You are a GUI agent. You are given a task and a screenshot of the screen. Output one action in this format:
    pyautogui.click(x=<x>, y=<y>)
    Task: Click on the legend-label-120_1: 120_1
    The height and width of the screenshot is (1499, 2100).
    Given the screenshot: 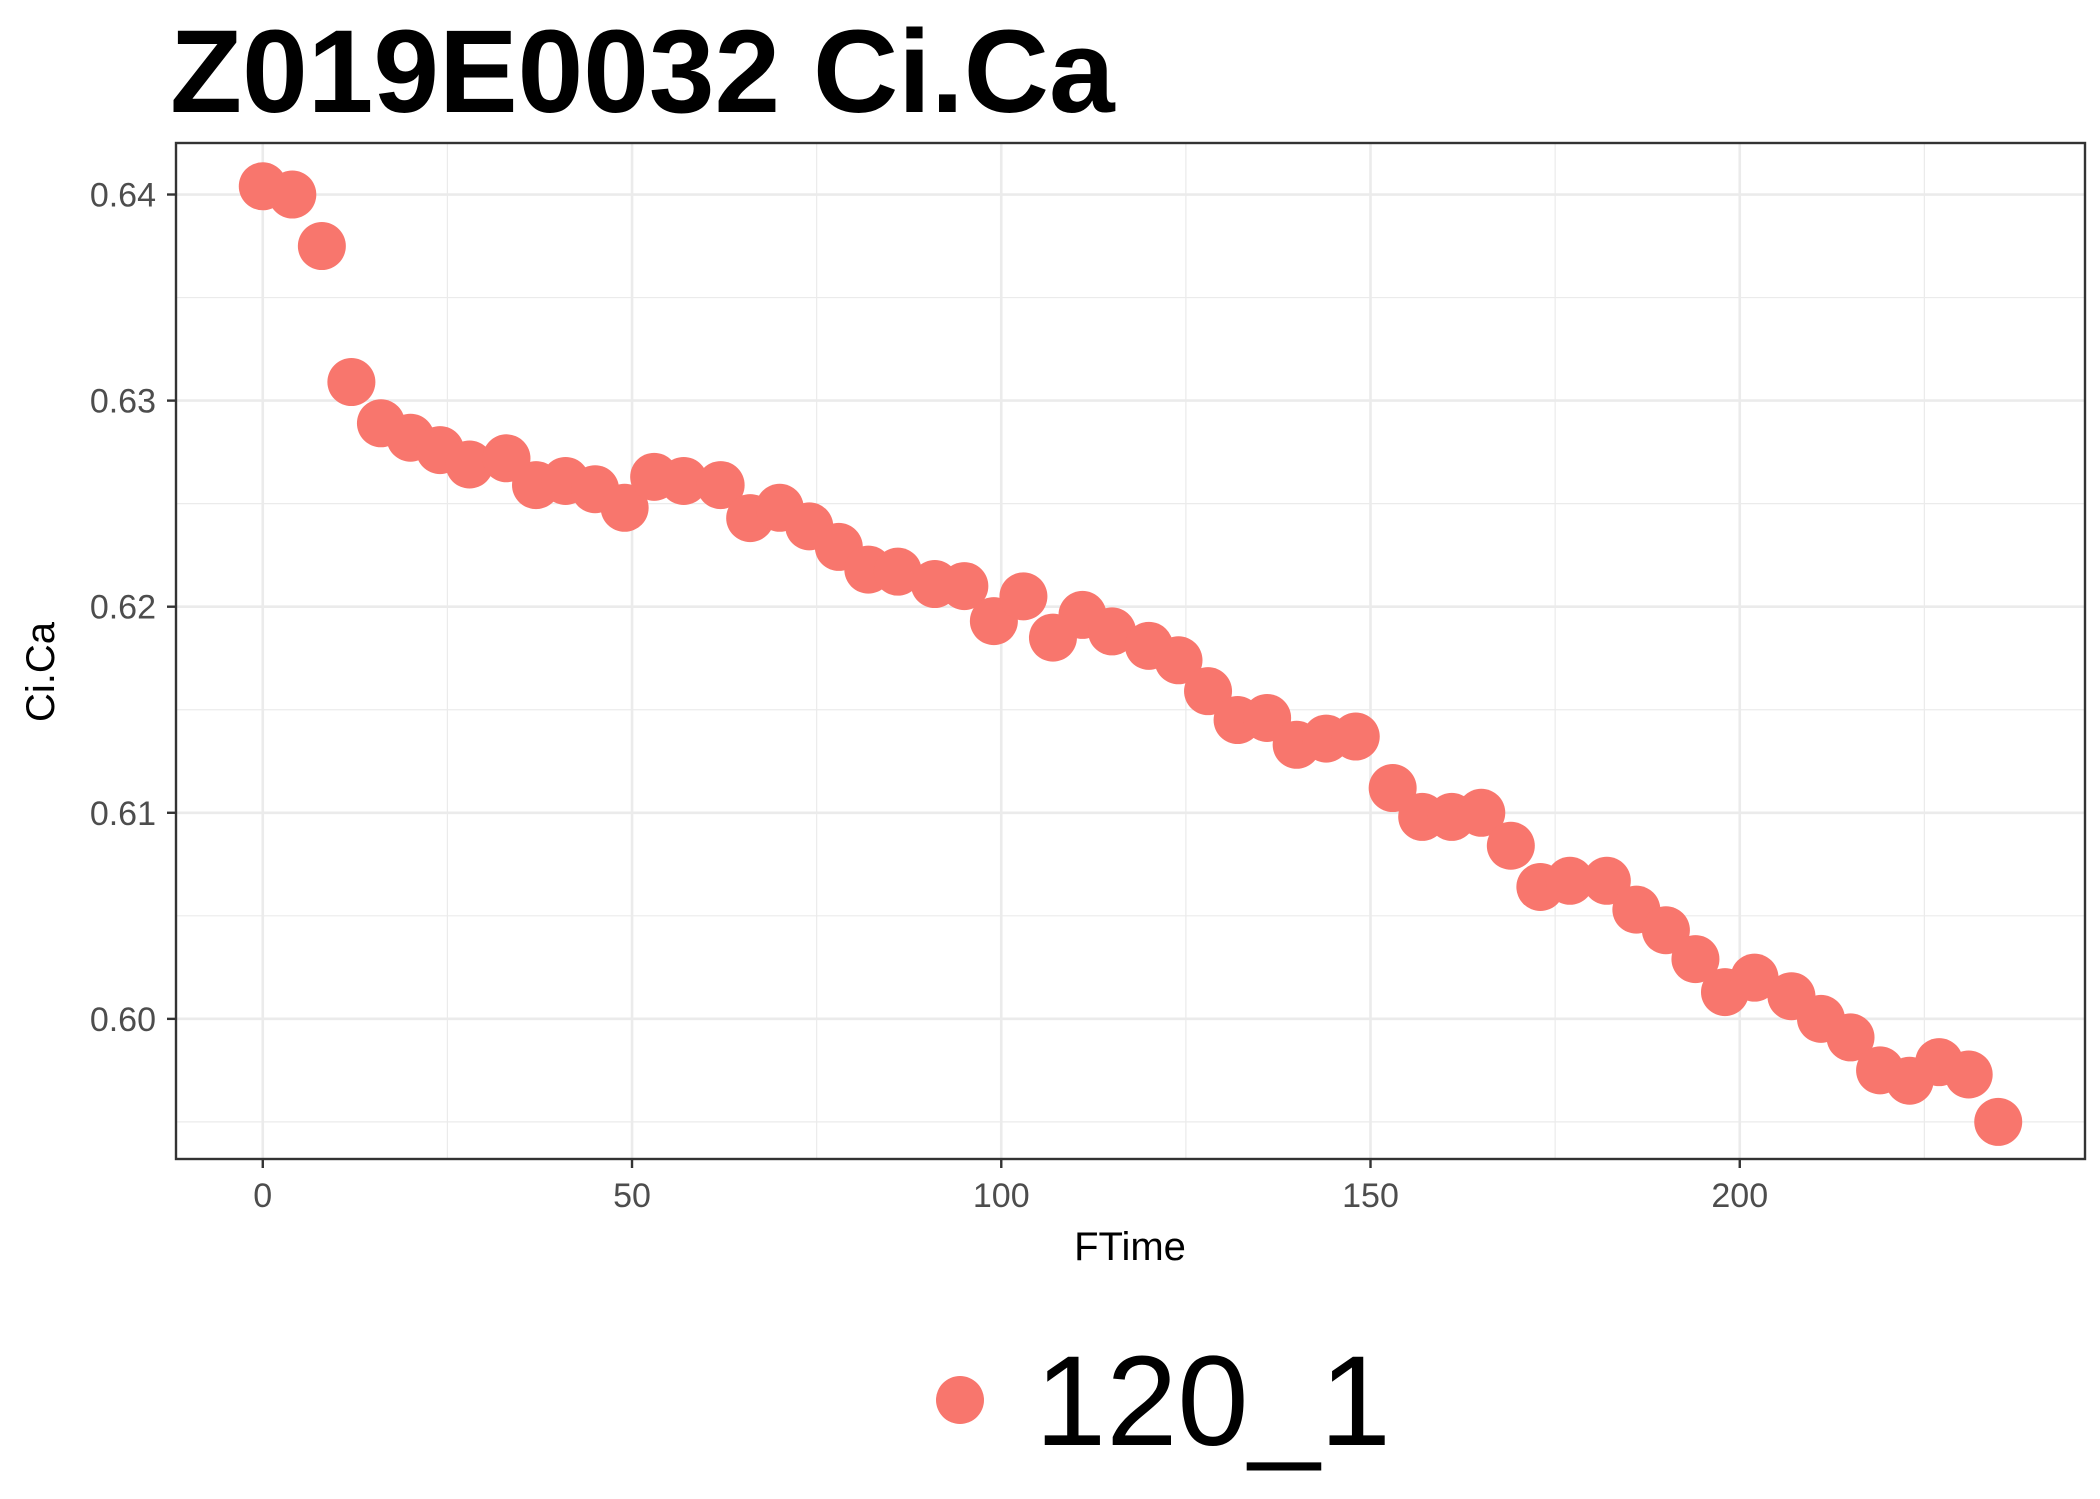 What is the action you would take?
    pyautogui.click(x=1213, y=1401)
    